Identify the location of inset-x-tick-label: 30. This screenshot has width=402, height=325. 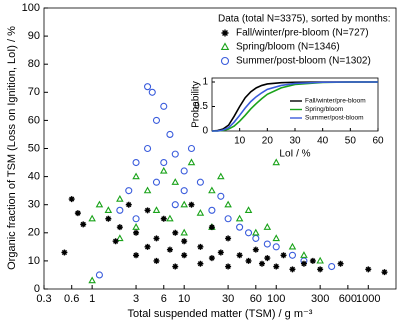
(295, 141).